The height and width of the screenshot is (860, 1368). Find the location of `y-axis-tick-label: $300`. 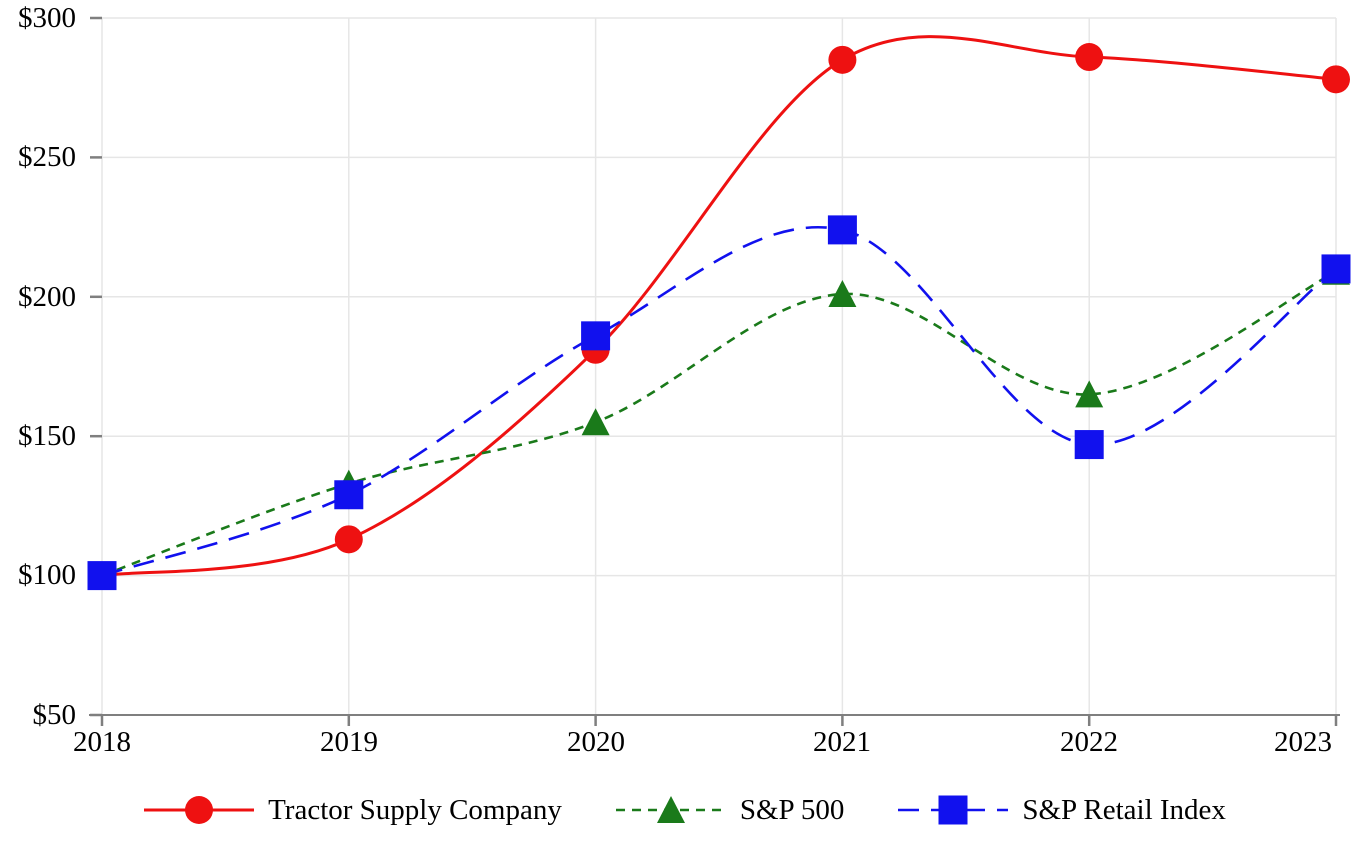

y-axis-tick-label: $300 is located at coordinates (47, 18).